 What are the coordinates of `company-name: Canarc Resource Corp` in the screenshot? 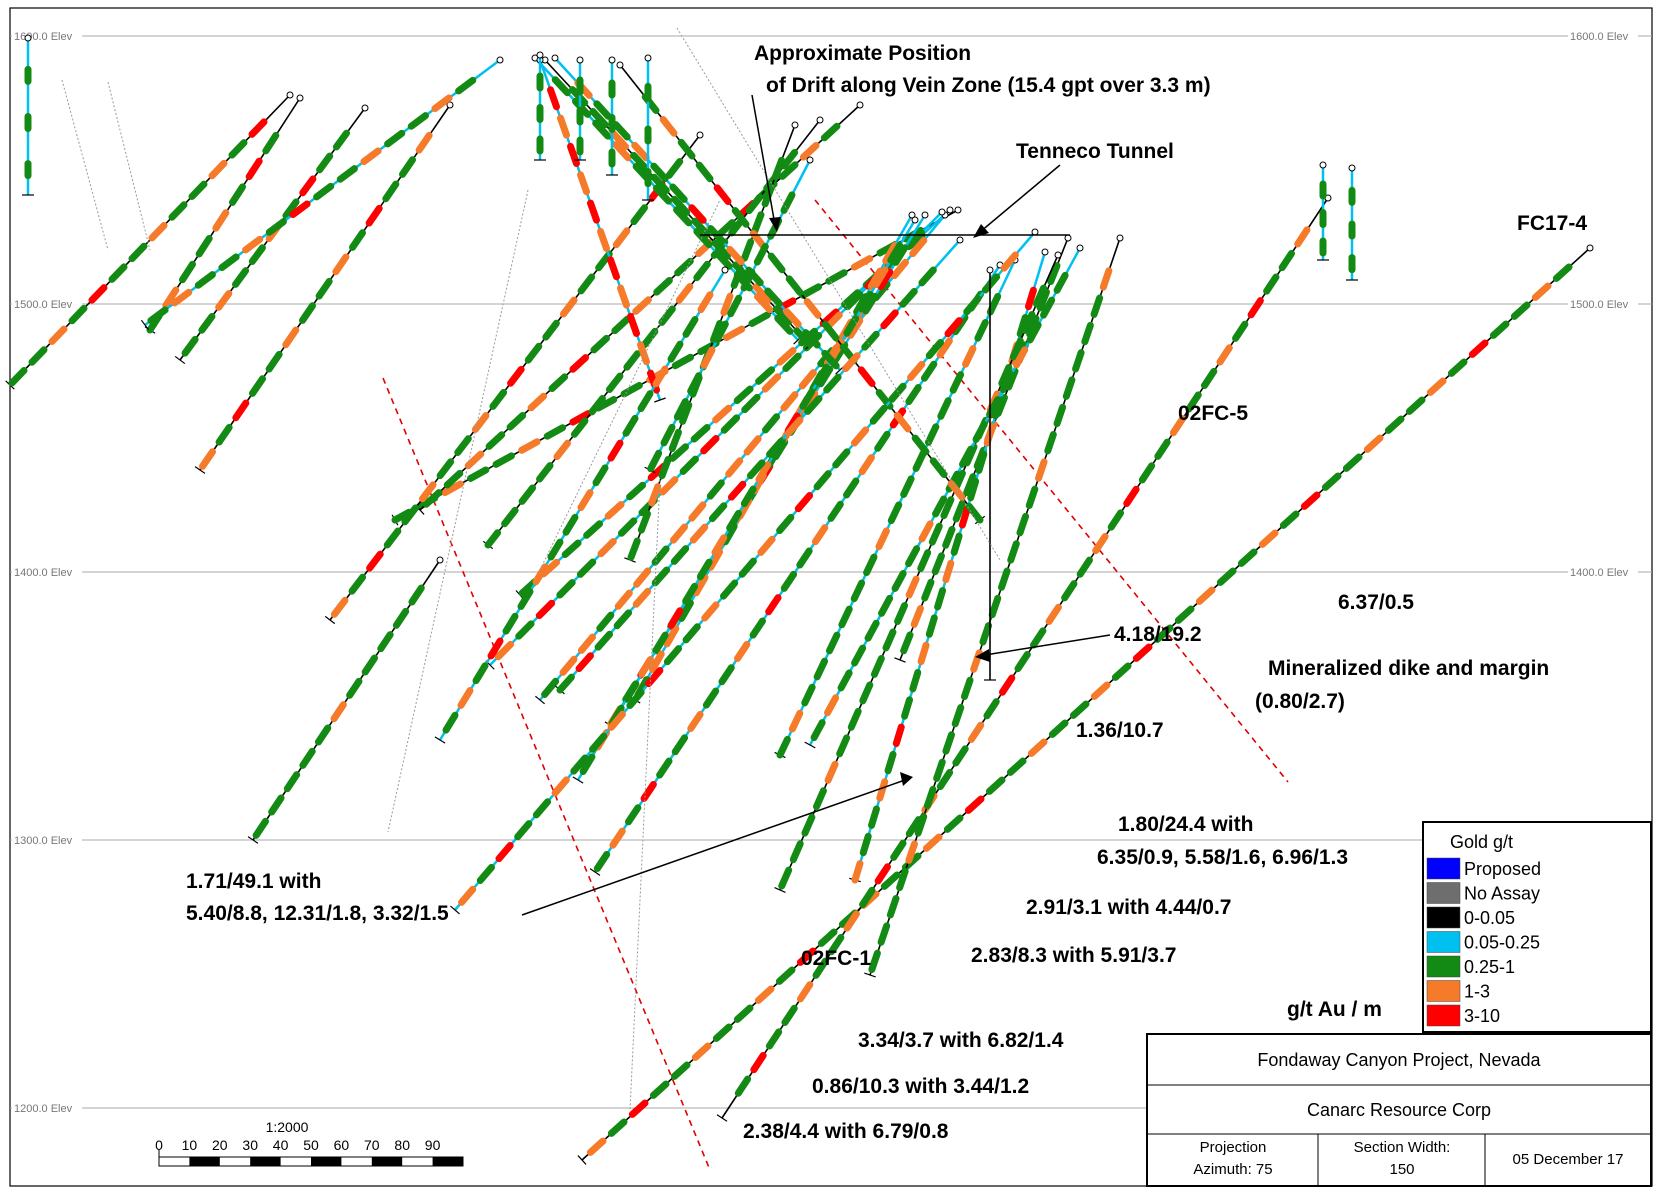 It's located at (1399, 1110).